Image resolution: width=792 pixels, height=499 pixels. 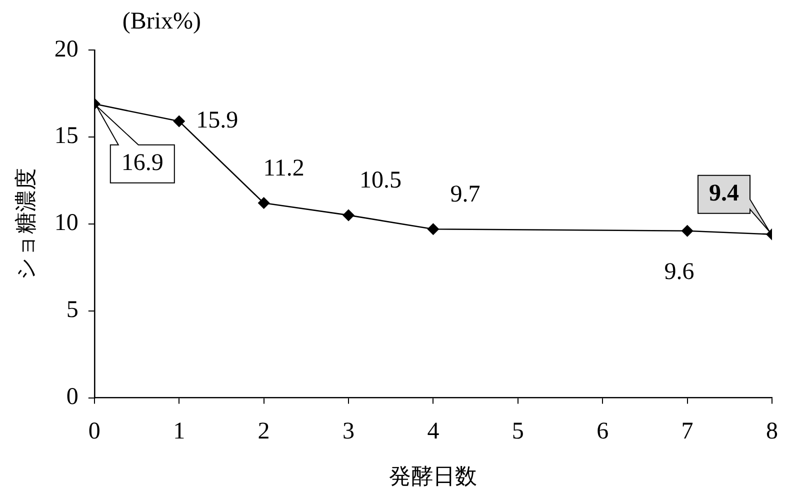 What do you see at coordinates (72, 310) in the screenshot?
I see `y-tick-label: 5` at bounding box center [72, 310].